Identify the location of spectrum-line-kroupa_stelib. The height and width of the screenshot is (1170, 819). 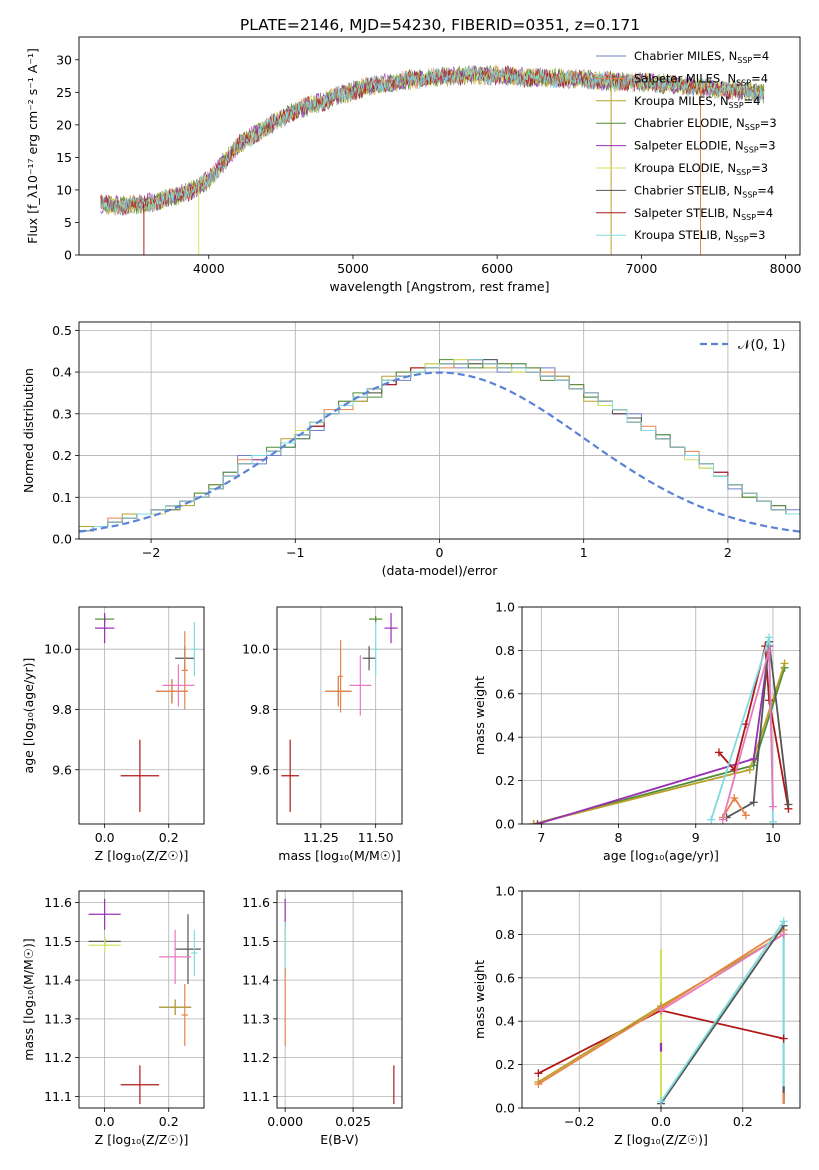
(432, 140).